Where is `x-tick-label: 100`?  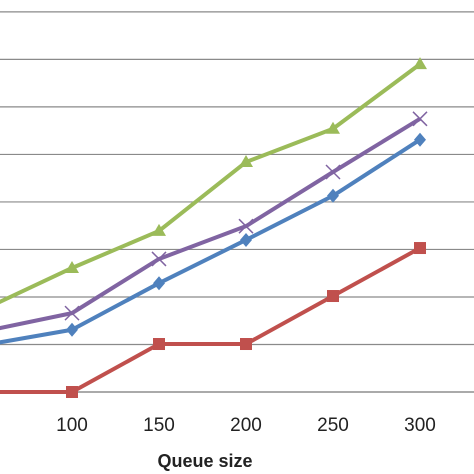 x-tick-label: 100 is located at coordinates (72, 425).